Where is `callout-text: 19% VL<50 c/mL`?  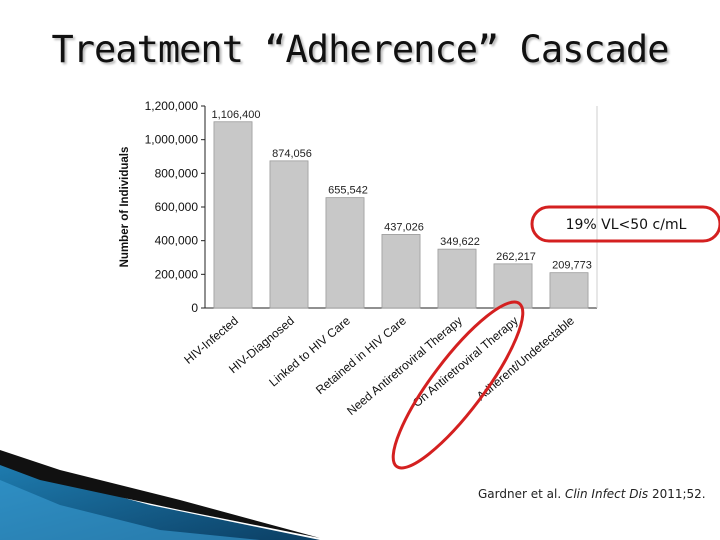
callout-text: 19% VL<50 c/mL is located at coordinates (626, 225).